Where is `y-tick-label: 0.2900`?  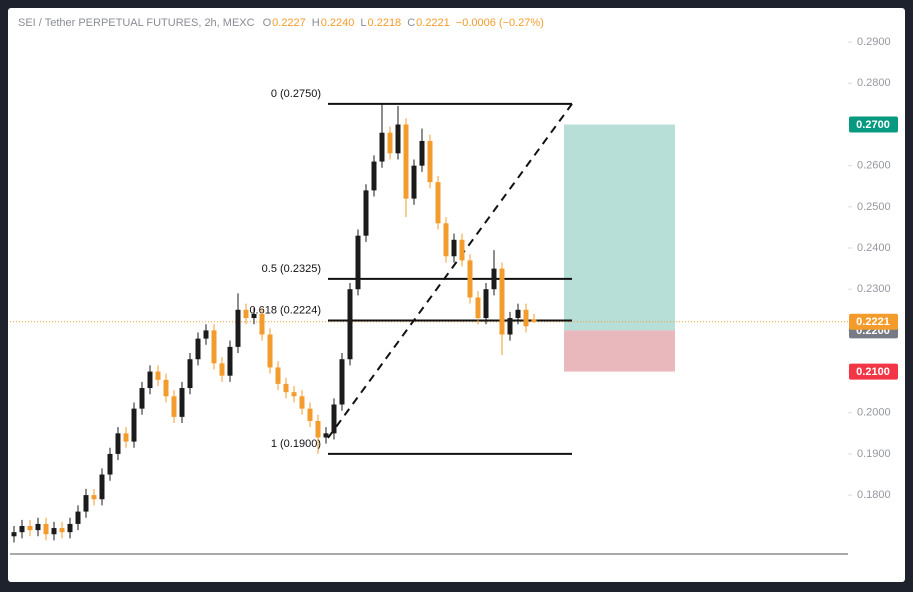 y-tick-label: 0.2900 is located at coordinates (874, 42).